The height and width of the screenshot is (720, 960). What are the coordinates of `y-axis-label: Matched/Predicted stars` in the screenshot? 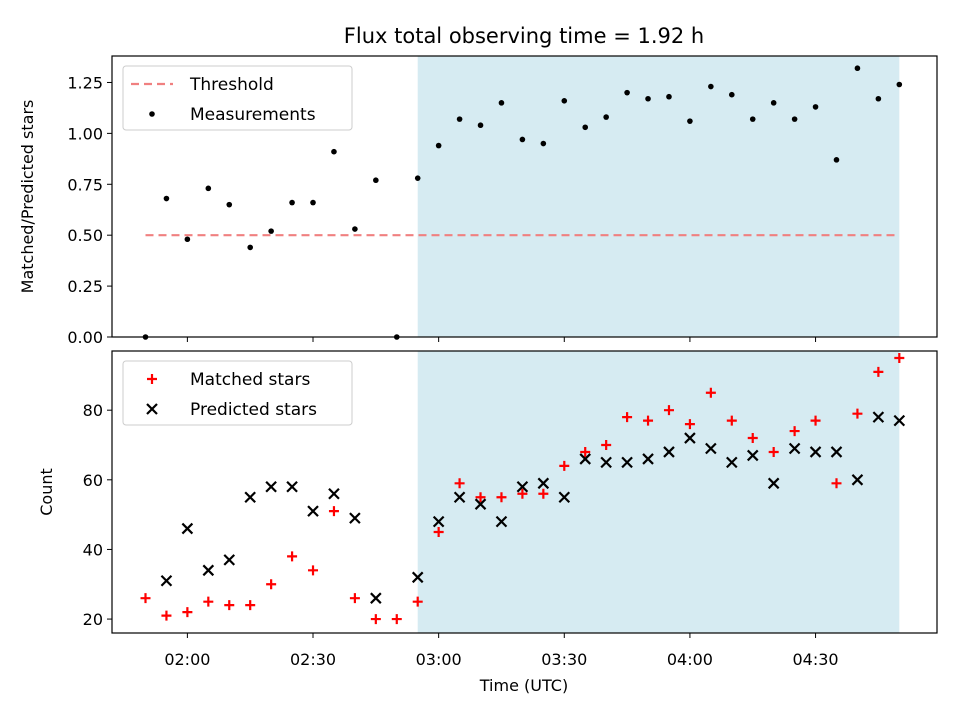 It's located at (27, 197).